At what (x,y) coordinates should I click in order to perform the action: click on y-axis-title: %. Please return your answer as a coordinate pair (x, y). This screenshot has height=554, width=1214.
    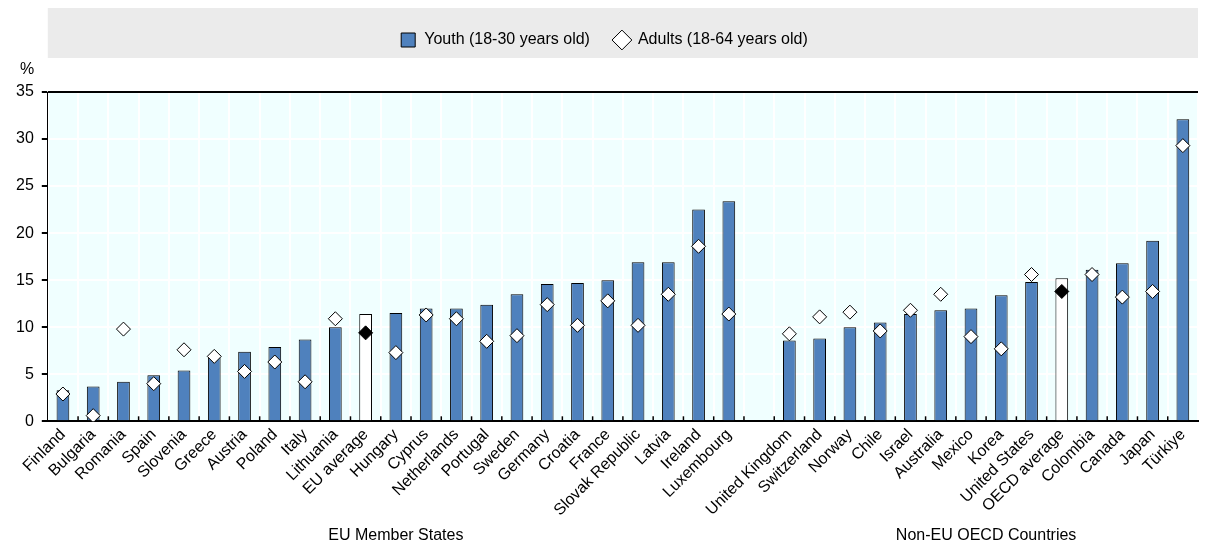
    Looking at the image, I should click on (27, 69).